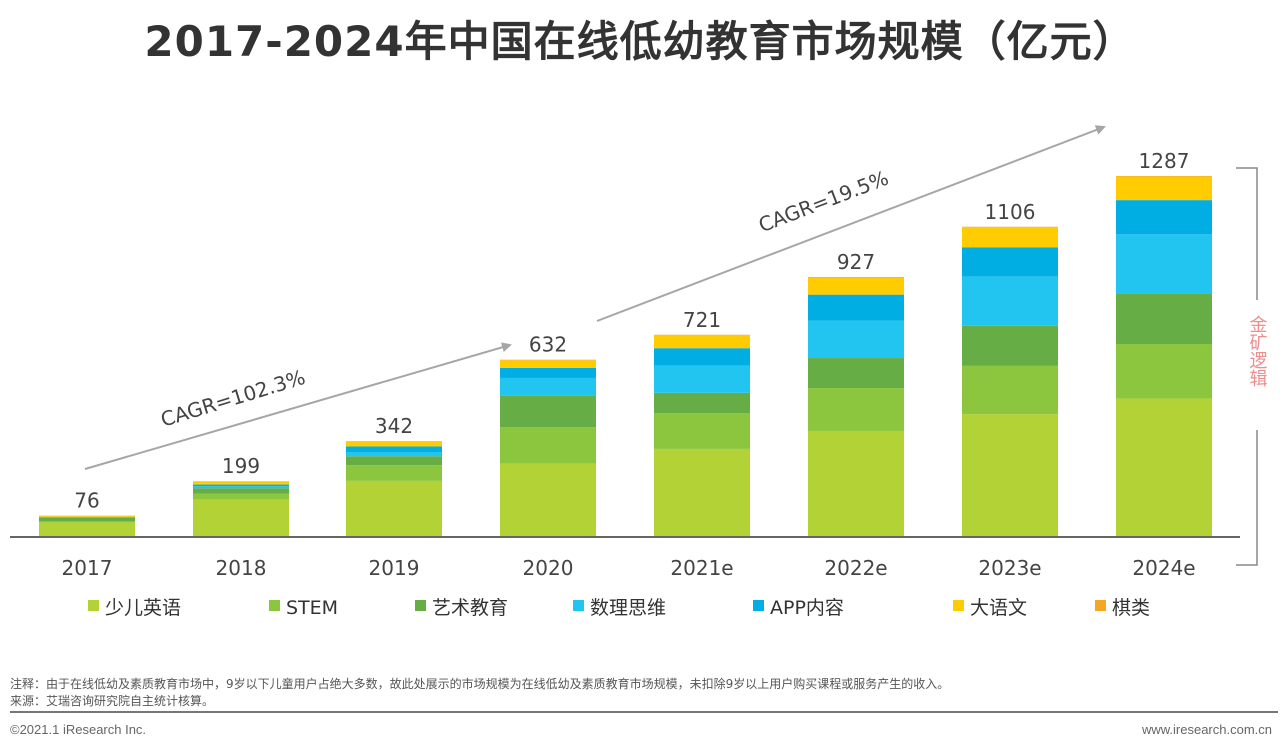  I want to click on x-tick-label: 2018, so click(241, 568).